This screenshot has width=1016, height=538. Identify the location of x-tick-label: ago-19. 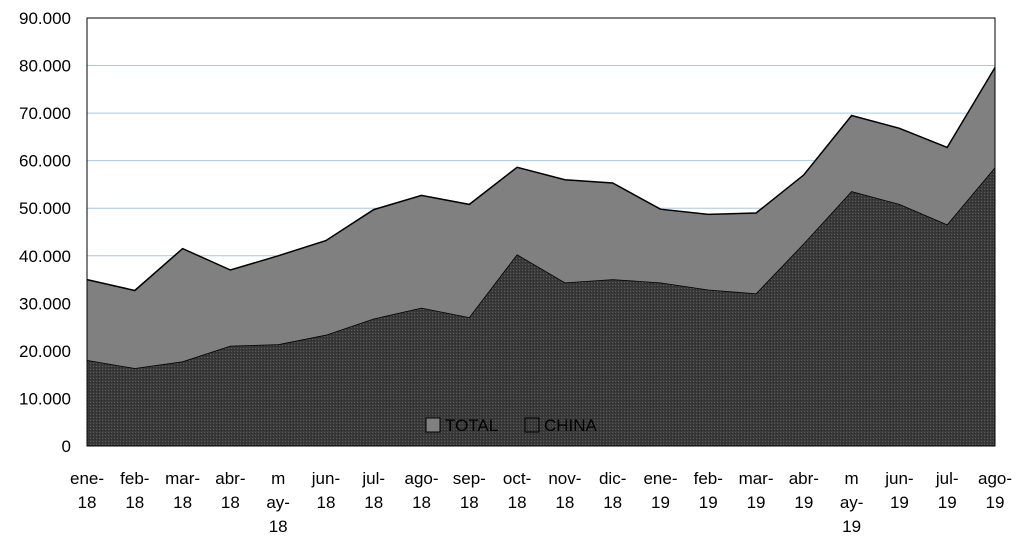
(995, 490).